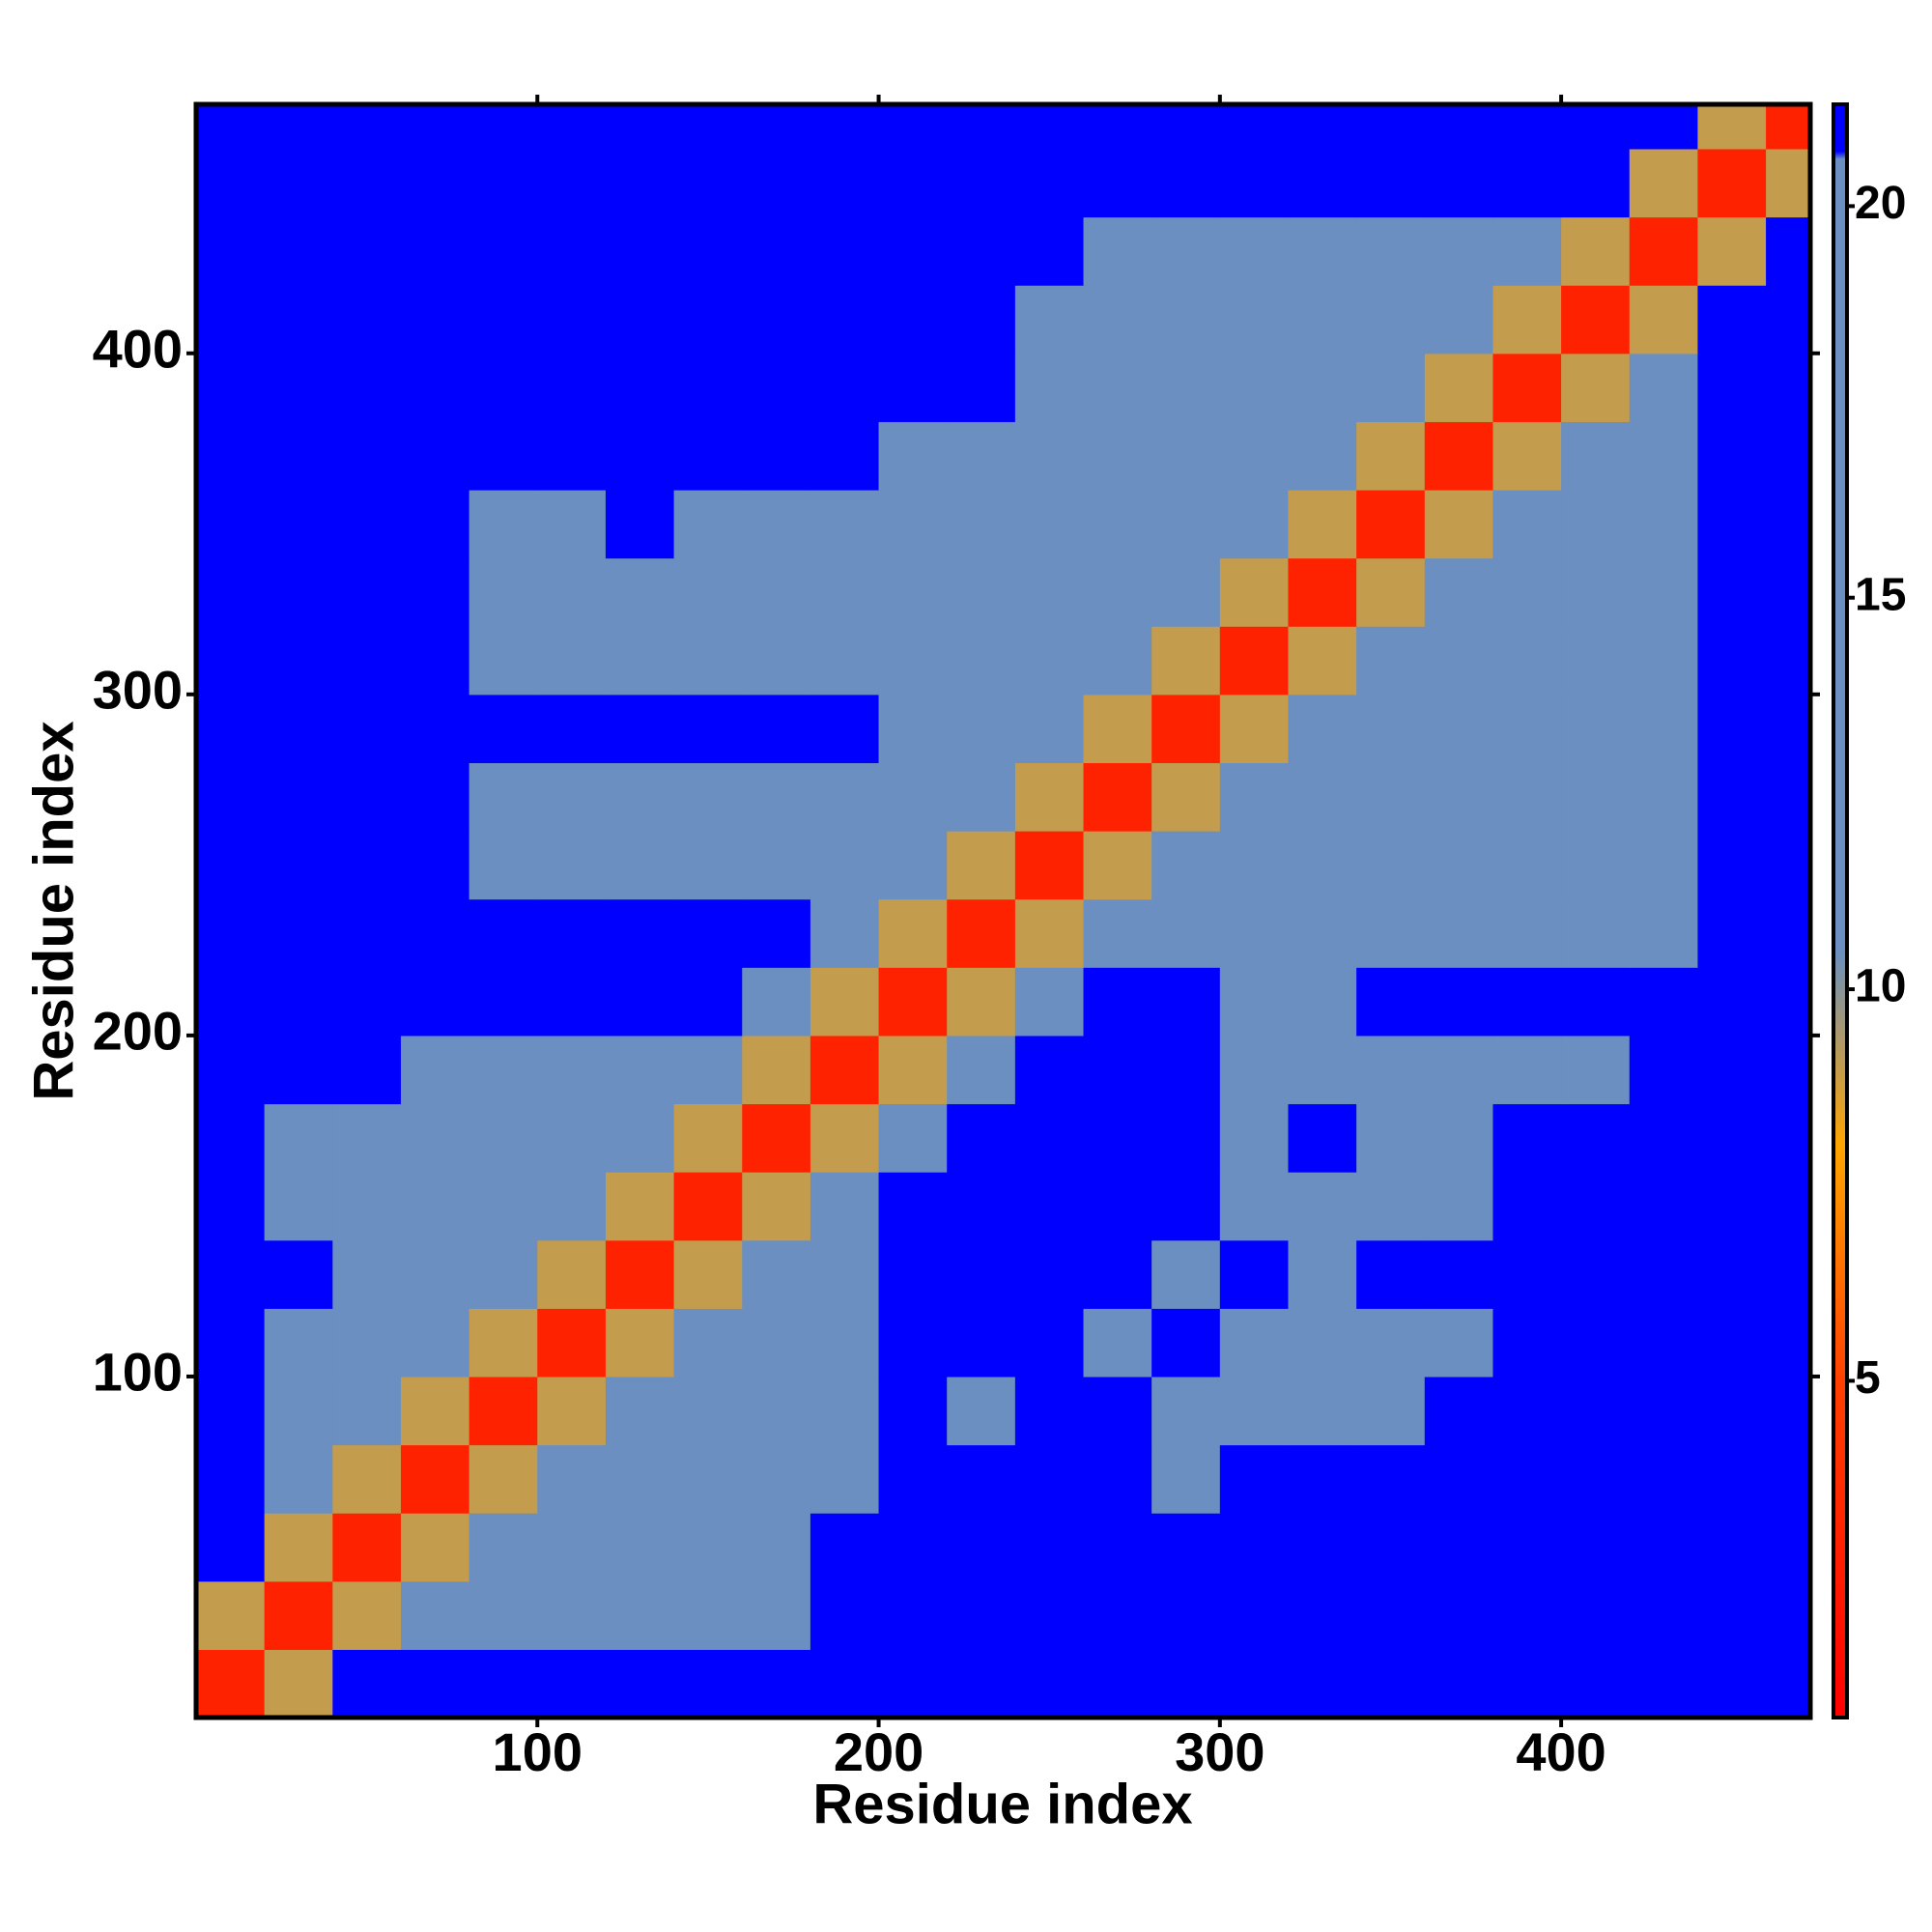  Describe the element at coordinates (53, 910) in the screenshot. I see `y-axis-title: Residue index` at that location.